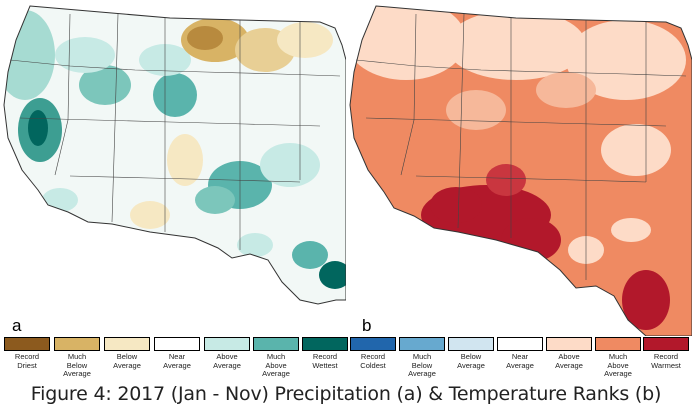  Describe the element at coordinates (666, 361) in the screenshot. I see `legend-label: Record Warmest` at that location.